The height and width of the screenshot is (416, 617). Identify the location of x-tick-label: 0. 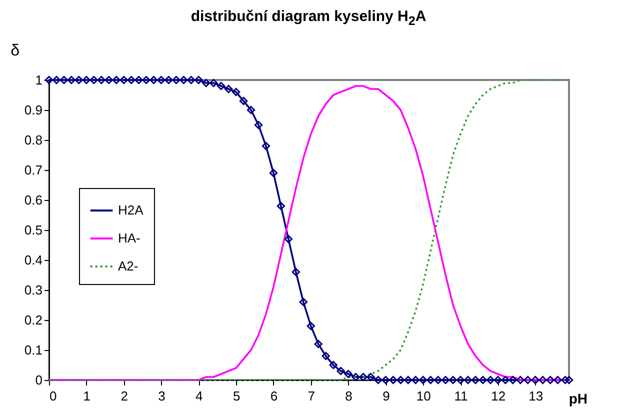
(53, 396).